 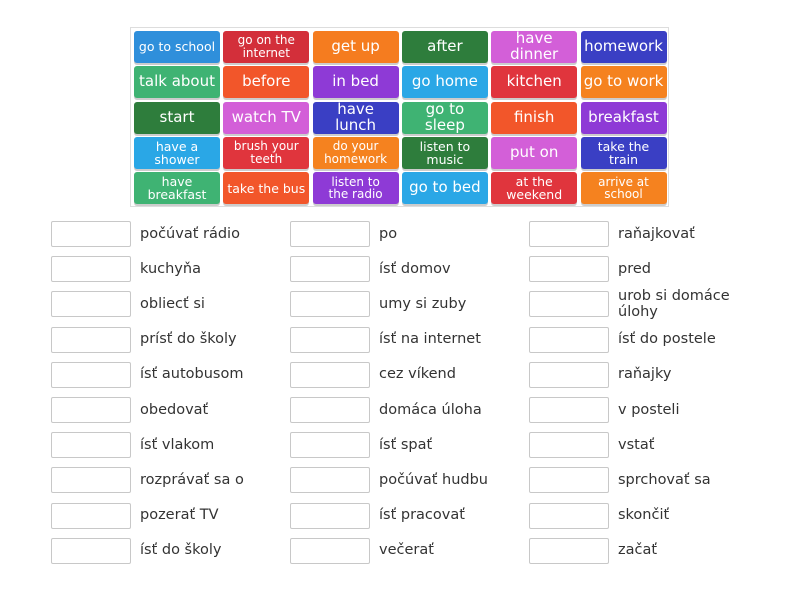 I want to click on match-label: pred, so click(x=634, y=268).